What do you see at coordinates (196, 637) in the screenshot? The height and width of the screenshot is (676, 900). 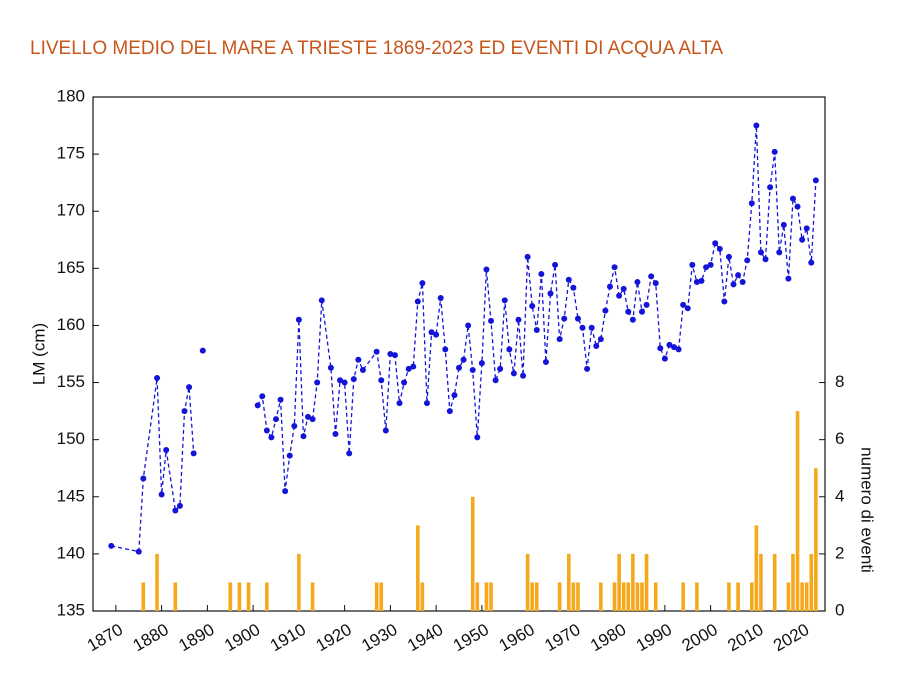 I see `x-tick-label: 1890` at bounding box center [196, 637].